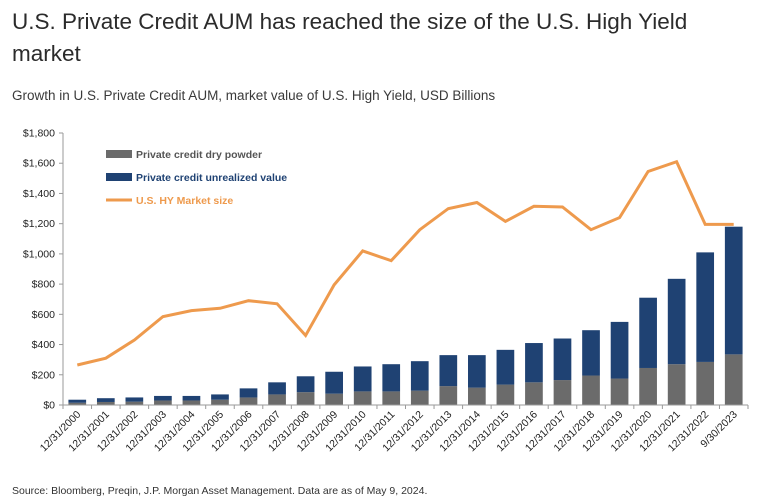 The width and height of the screenshot is (781, 502). I want to click on y-tick-label: $1,000, so click(39, 254).